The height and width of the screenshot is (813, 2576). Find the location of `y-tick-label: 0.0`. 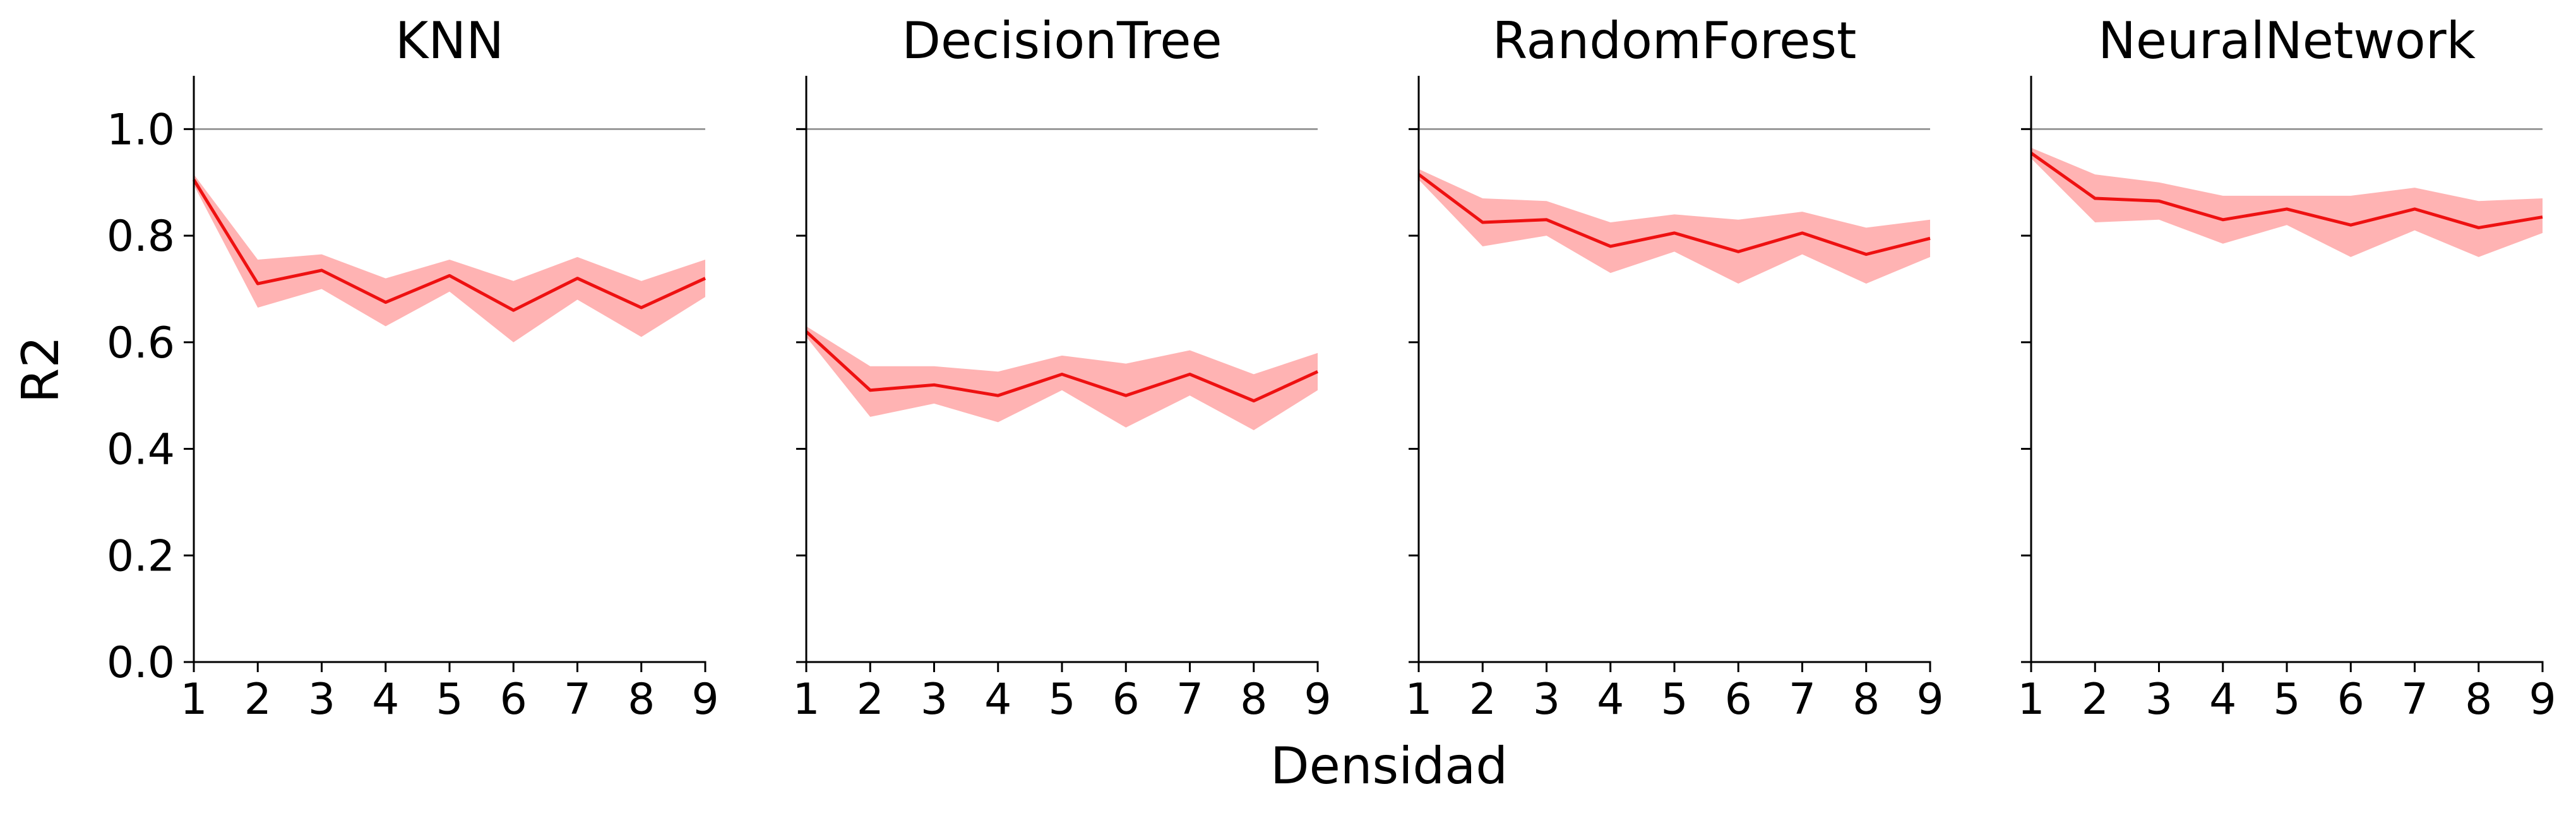

y-tick-label: 0.0 is located at coordinates (141, 663).